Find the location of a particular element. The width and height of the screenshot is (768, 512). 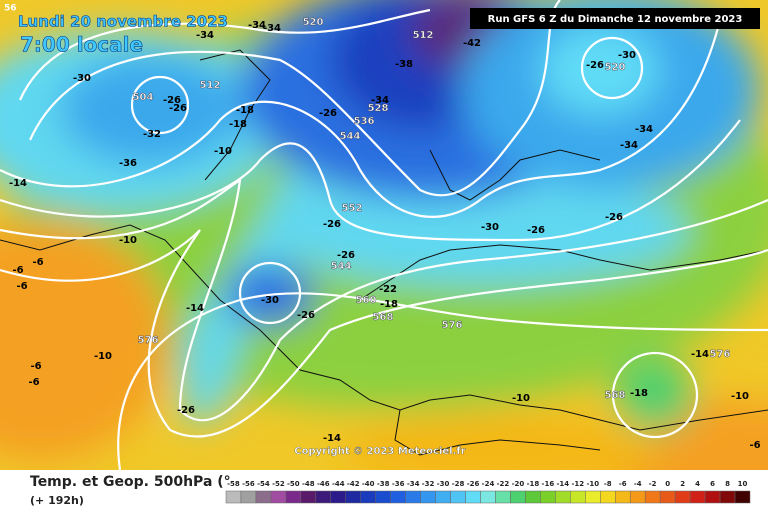

copyright: Copyright © 2023 Meteociel.fr is located at coordinates (379, 451).